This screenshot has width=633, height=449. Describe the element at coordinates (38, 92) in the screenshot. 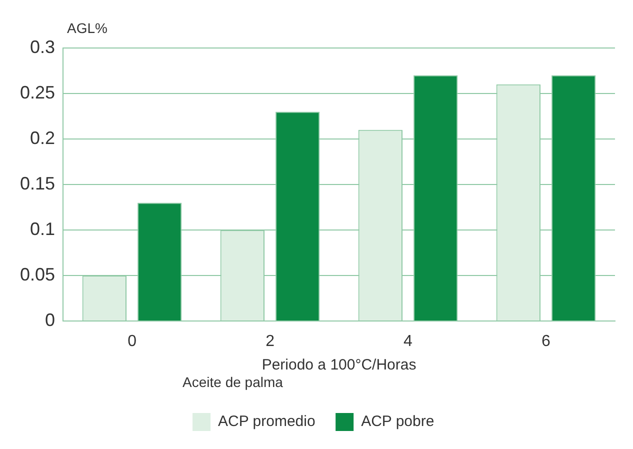

I see `y-tick-label: 0.25` at that location.